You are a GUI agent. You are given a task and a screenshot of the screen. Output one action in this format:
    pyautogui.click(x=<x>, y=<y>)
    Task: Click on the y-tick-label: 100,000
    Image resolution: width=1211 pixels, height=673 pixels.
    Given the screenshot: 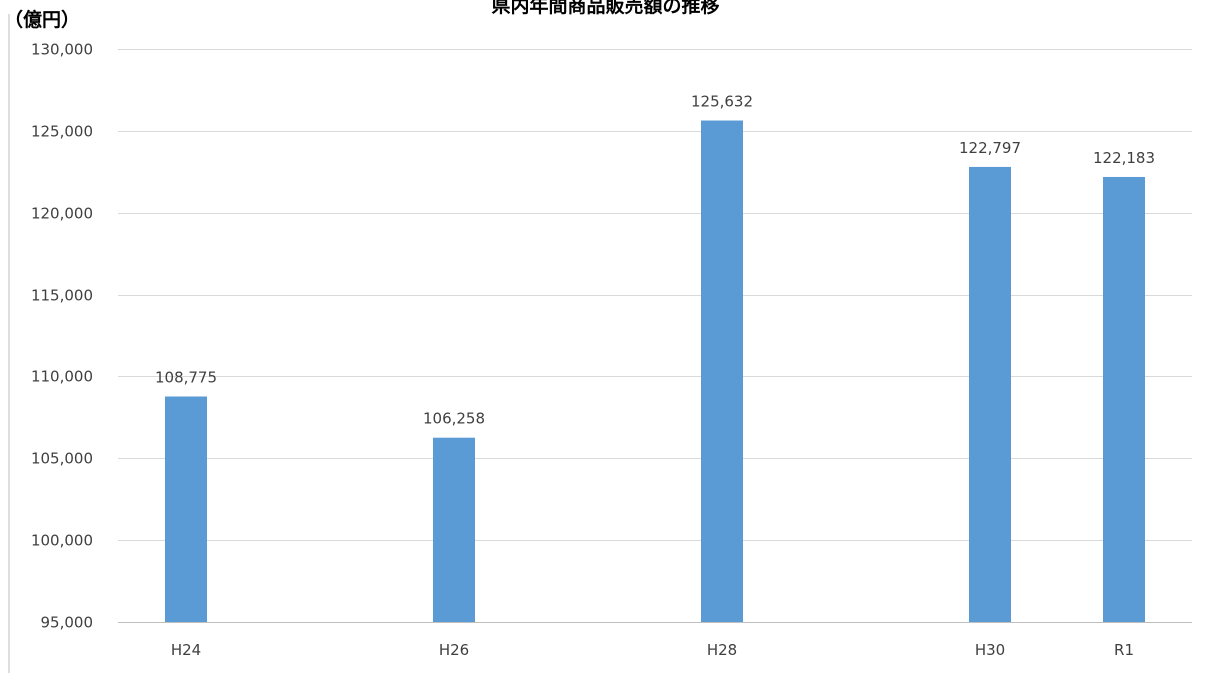 What is the action you would take?
    pyautogui.click(x=62, y=541)
    